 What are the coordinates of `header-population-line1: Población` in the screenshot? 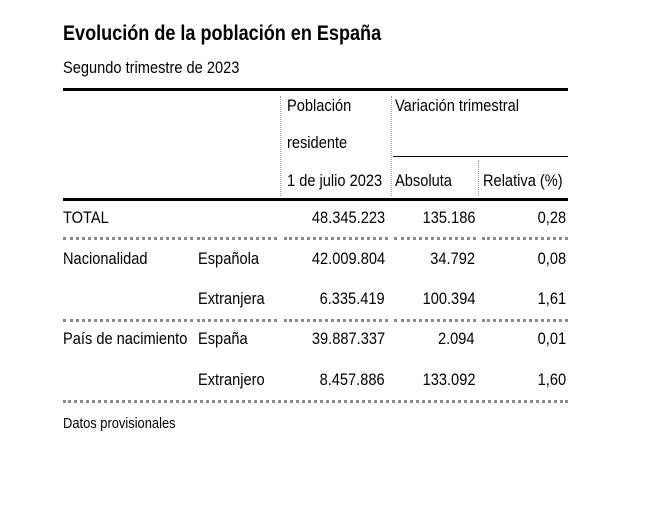 It's located at (319, 105).